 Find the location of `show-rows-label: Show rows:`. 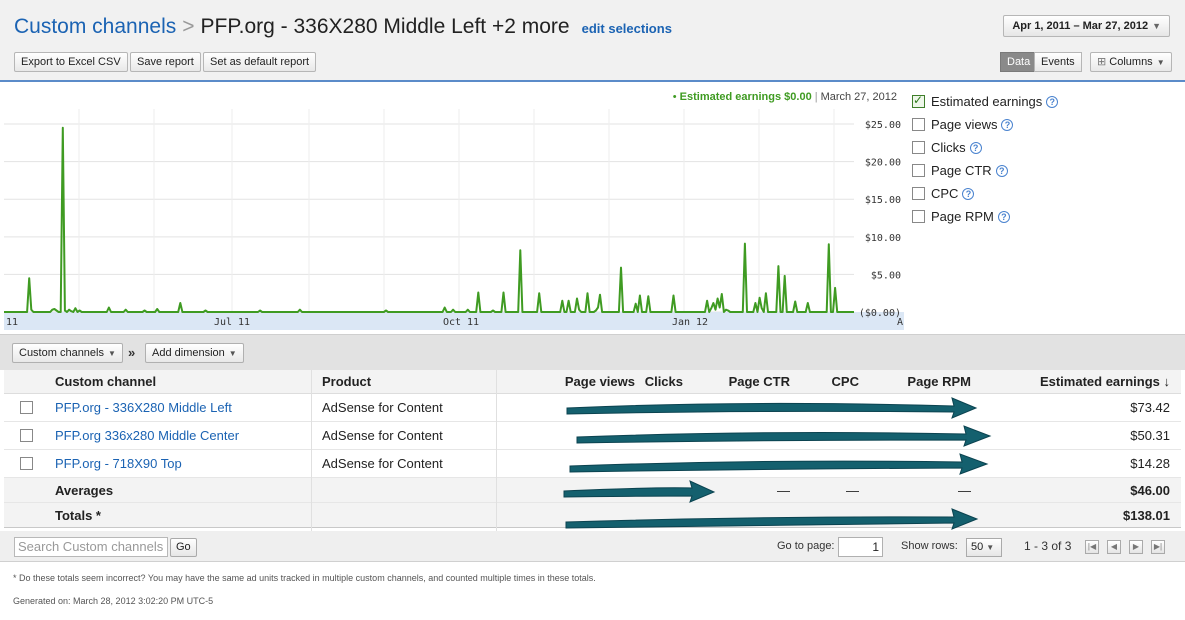

show-rows-label: Show rows: is located at coordinates (929, 546).